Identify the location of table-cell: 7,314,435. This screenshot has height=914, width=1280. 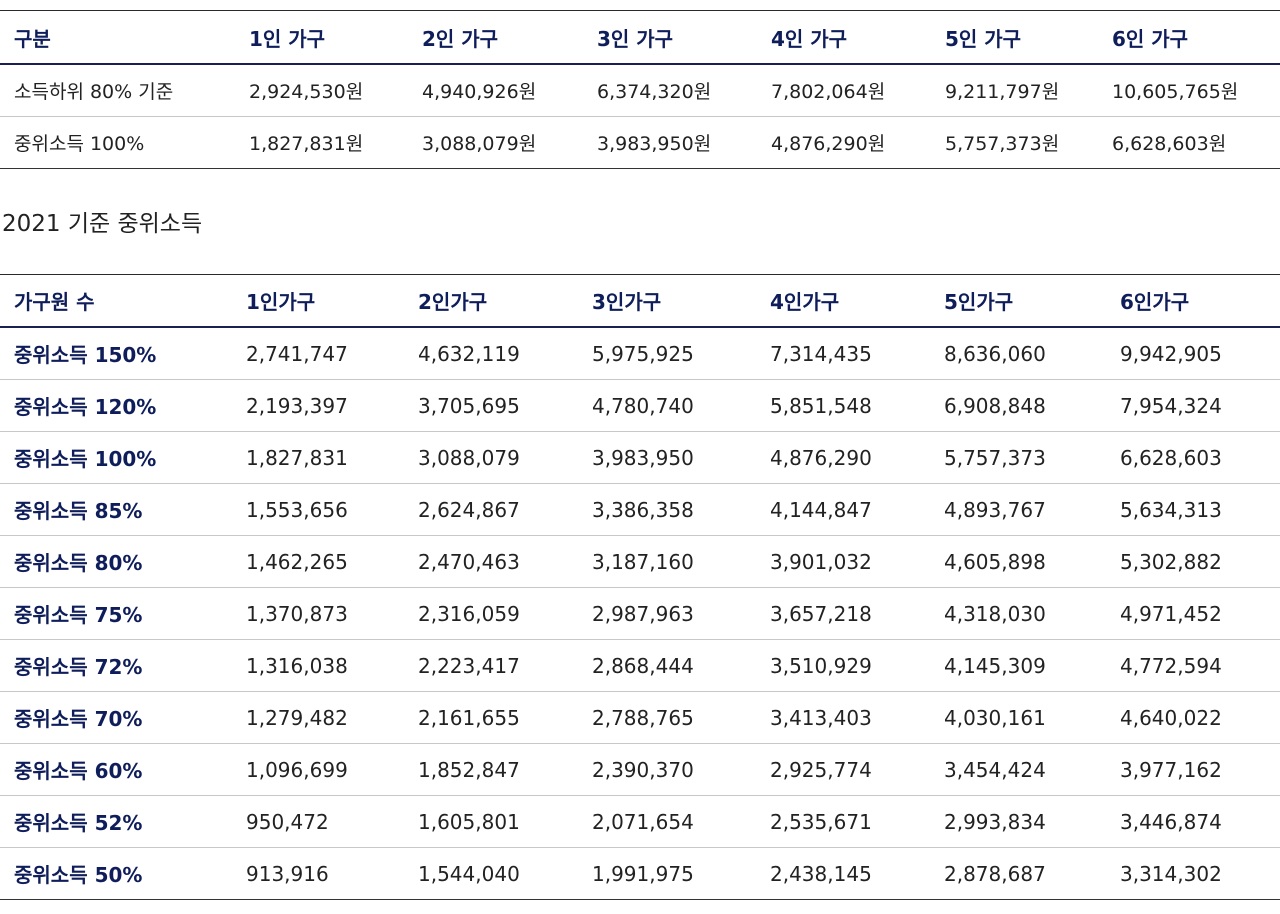
(821, 353).